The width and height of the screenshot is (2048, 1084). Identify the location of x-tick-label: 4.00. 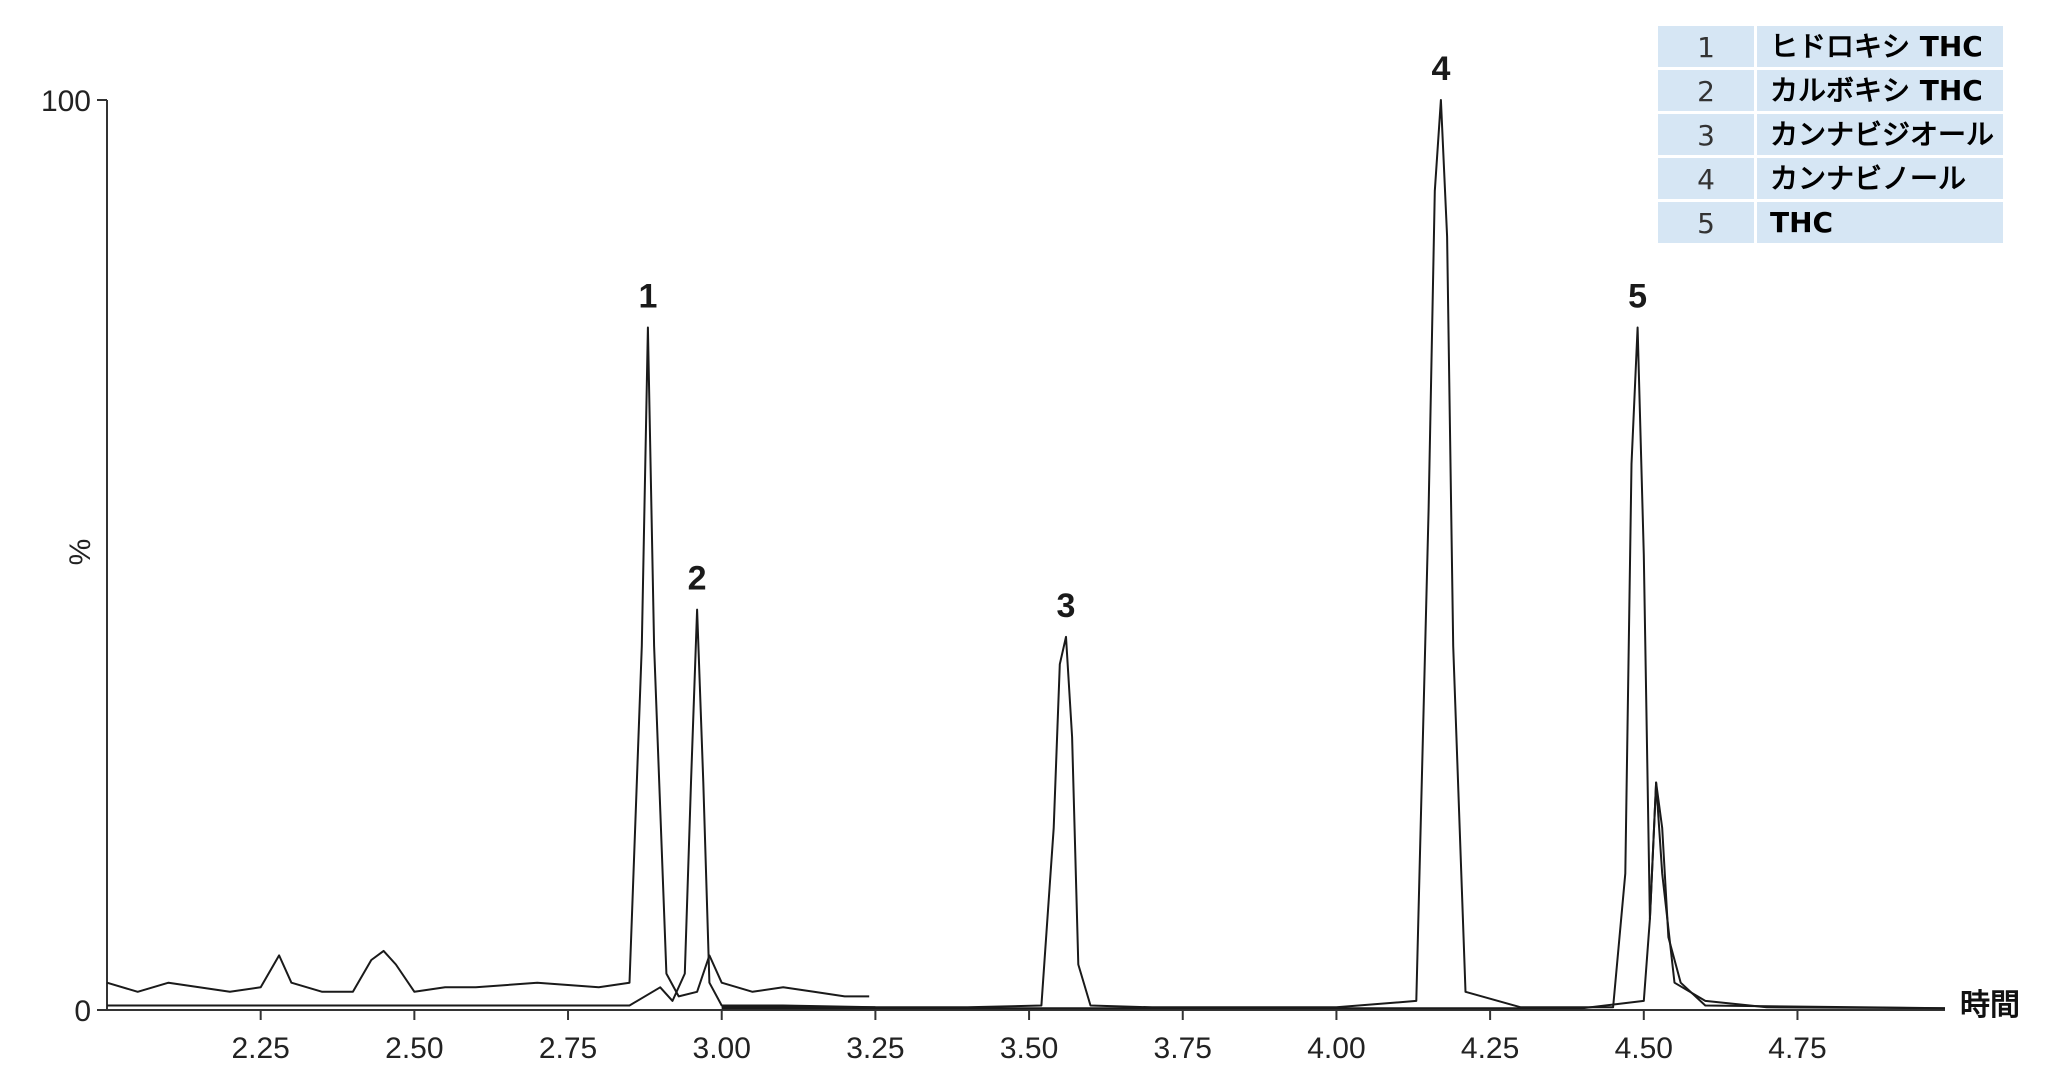
(1336, 1048).